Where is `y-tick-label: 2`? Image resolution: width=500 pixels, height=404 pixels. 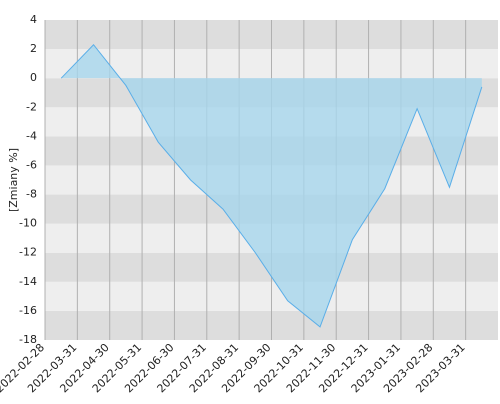
y-tick-label: 2 is located at coordinates (33, 48).